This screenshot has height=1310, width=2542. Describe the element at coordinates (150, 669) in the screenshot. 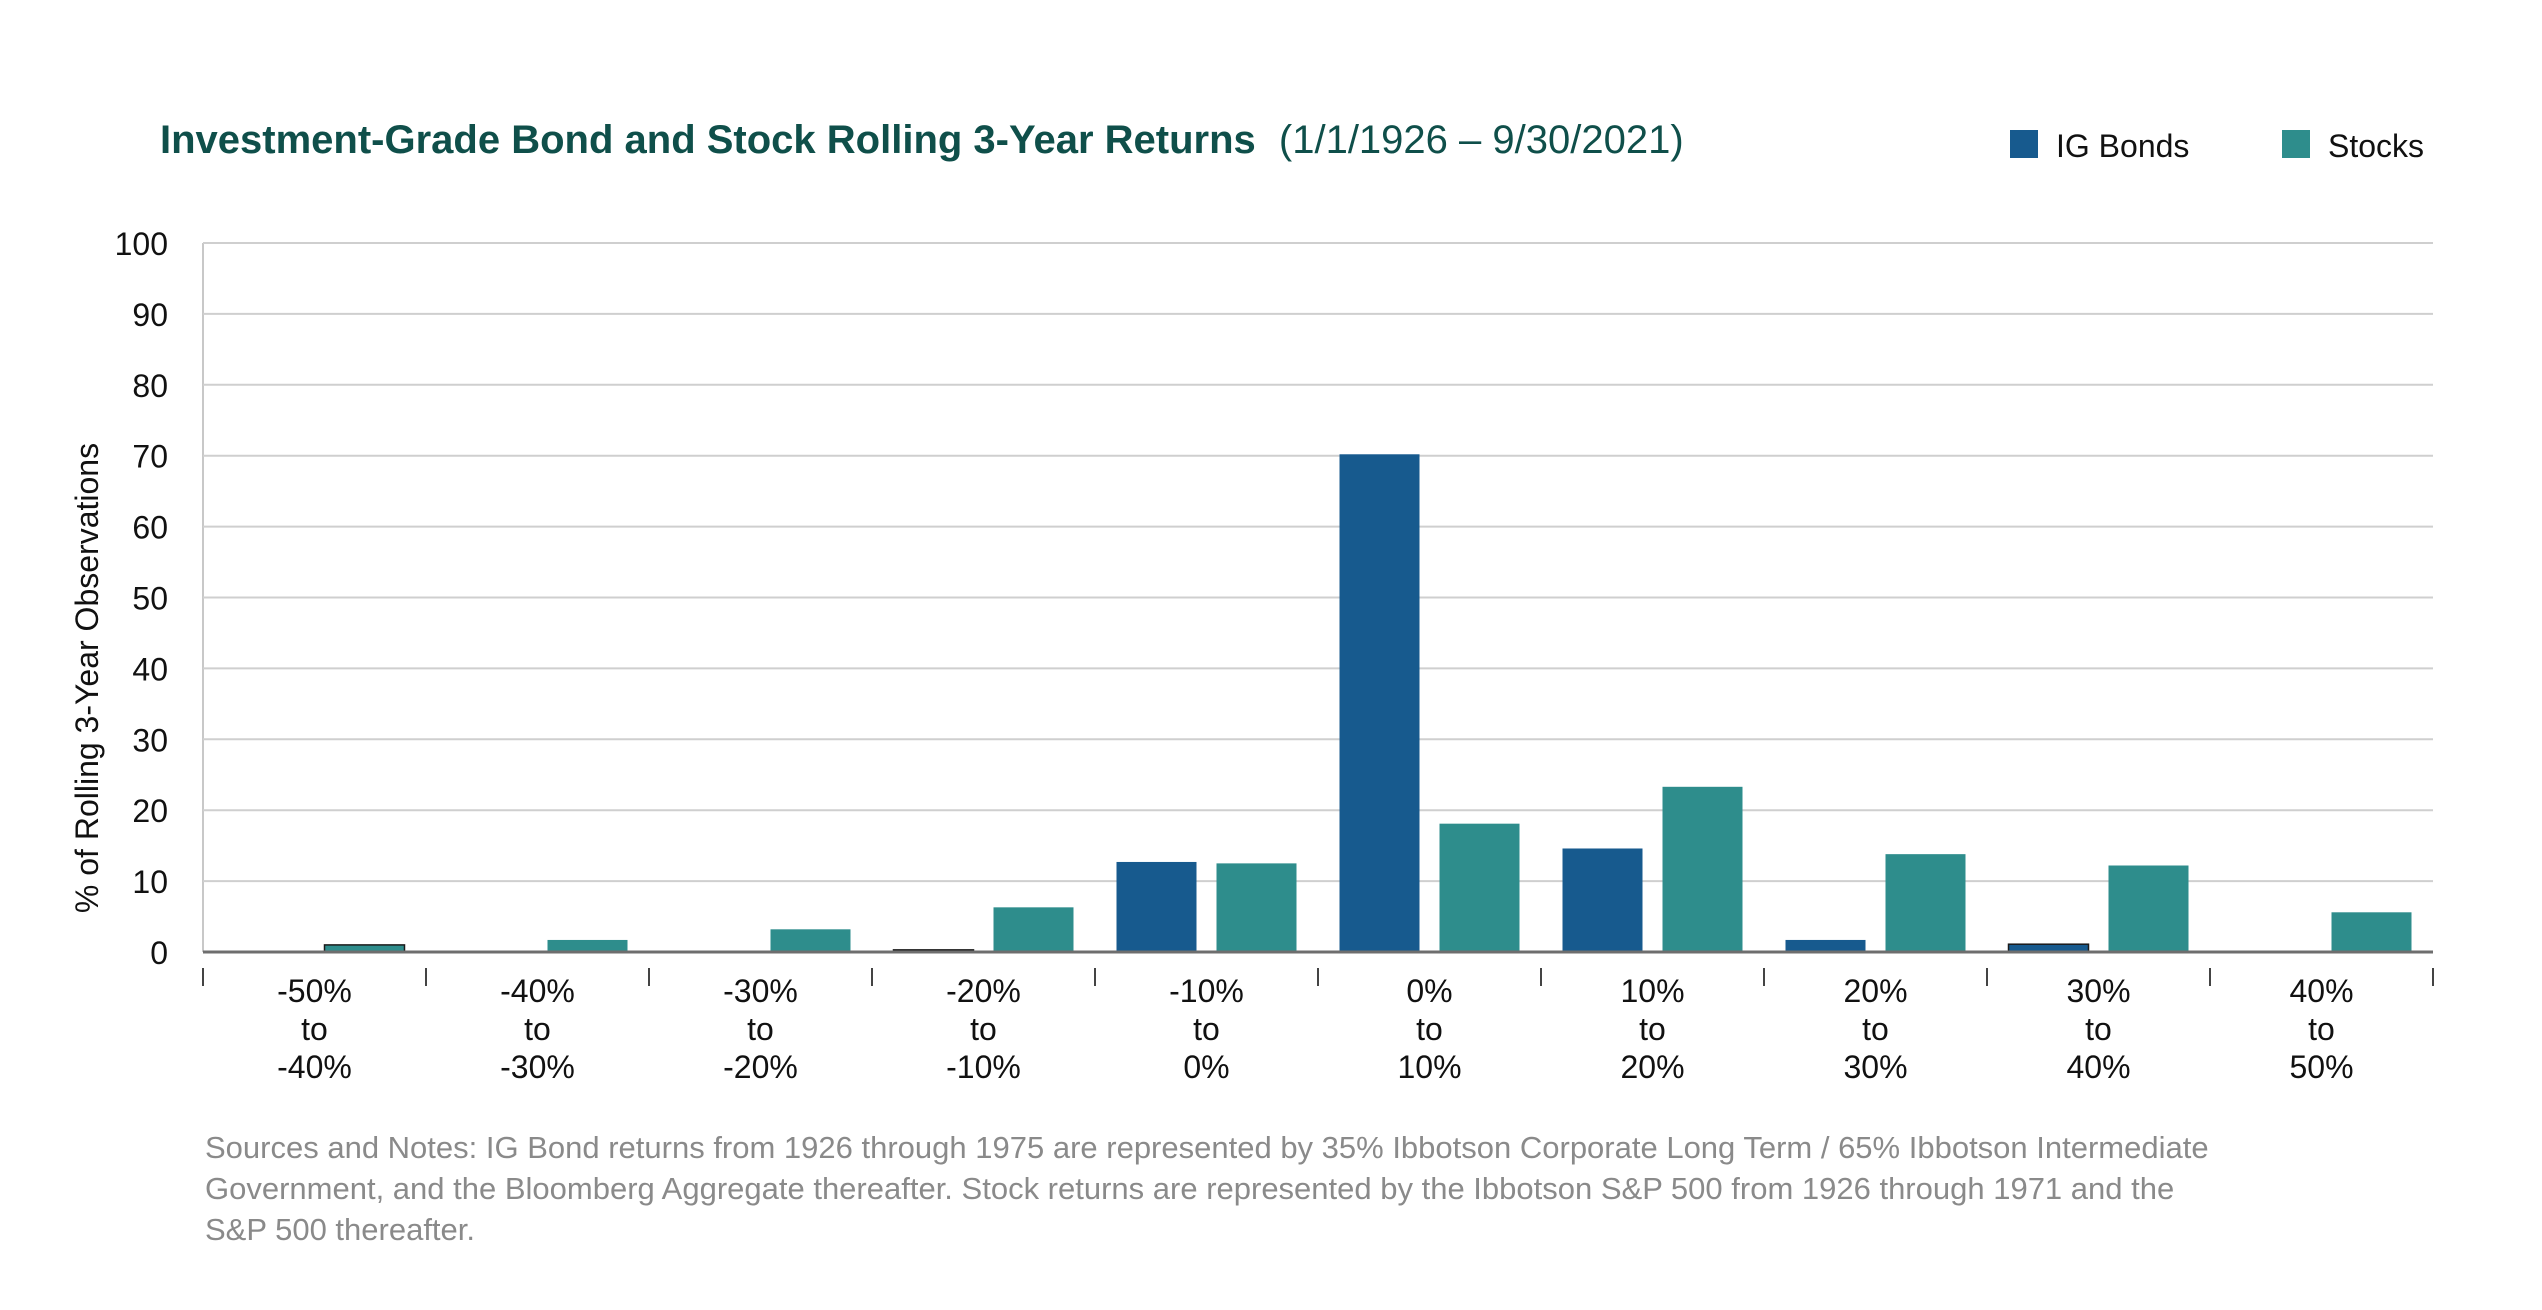

I see `y-tick-label: 40` at that location.